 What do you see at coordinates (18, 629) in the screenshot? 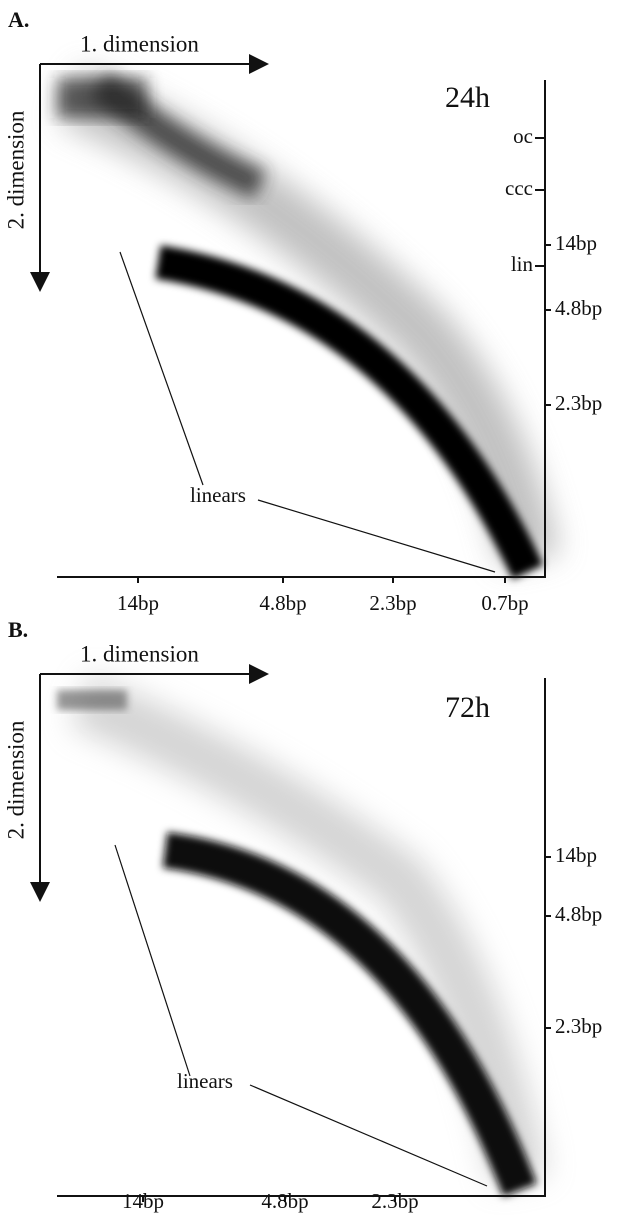
I see `panel-label: B.` at bounding box center [18, 629].